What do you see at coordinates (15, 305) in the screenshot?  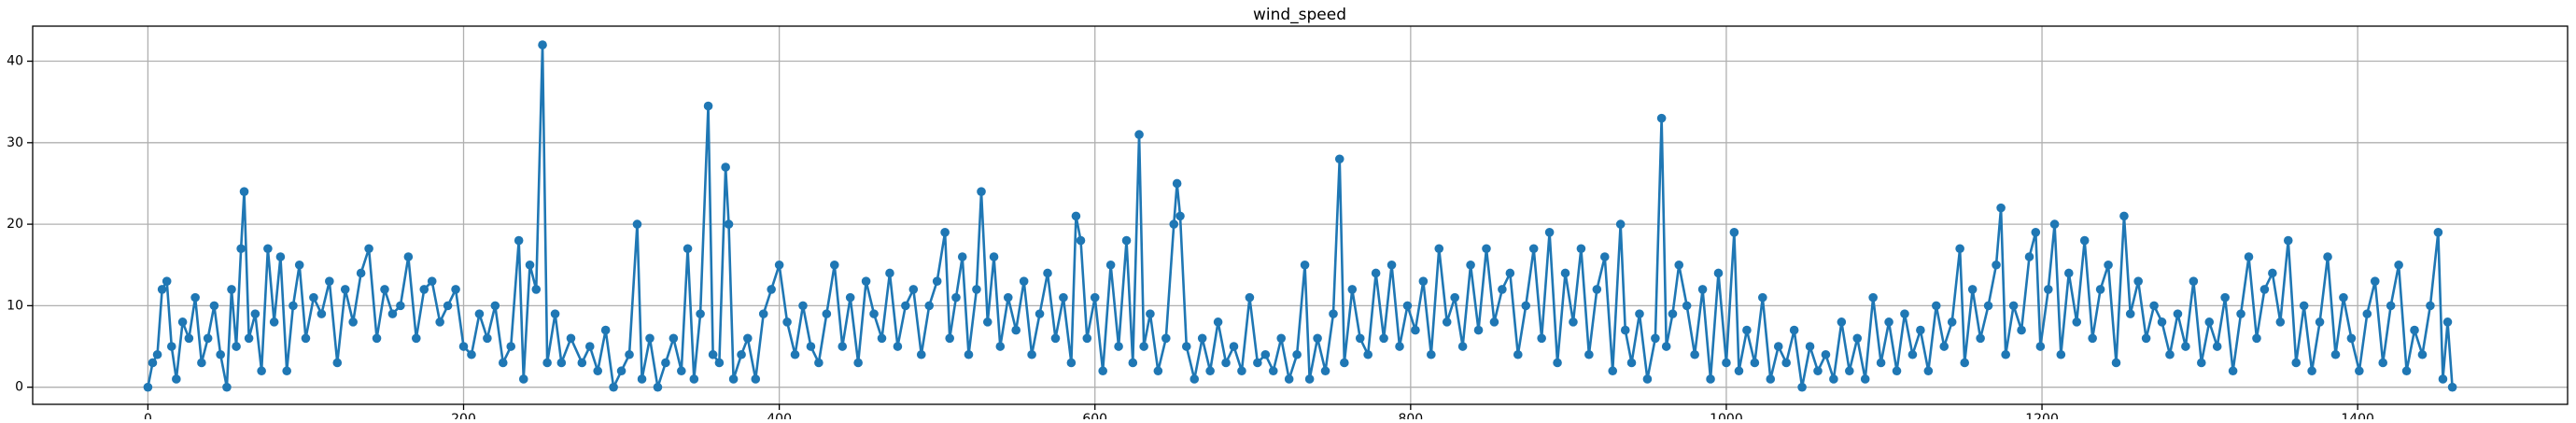 I see `y-tick-label: 10` at bounding box center [15, 305].